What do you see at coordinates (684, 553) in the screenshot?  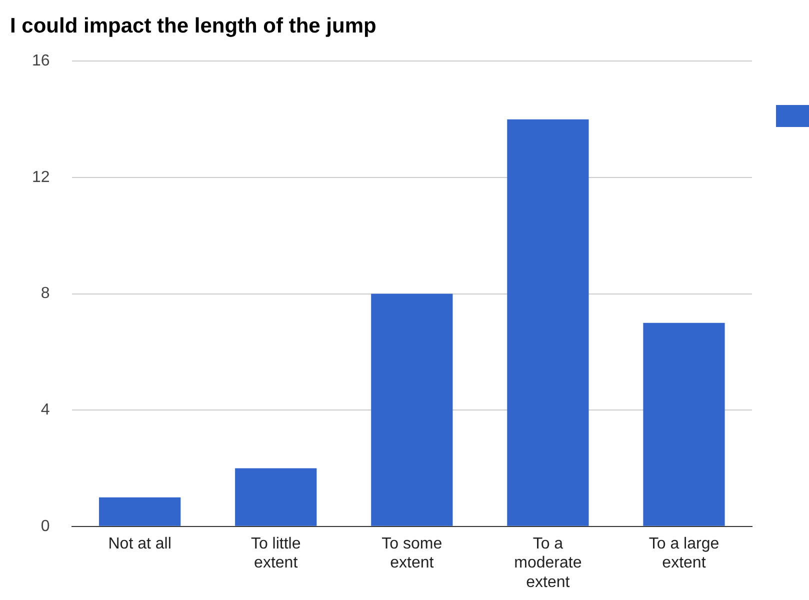 I see `x-tick-label: To a large extent` at bounding box center [684, 553].